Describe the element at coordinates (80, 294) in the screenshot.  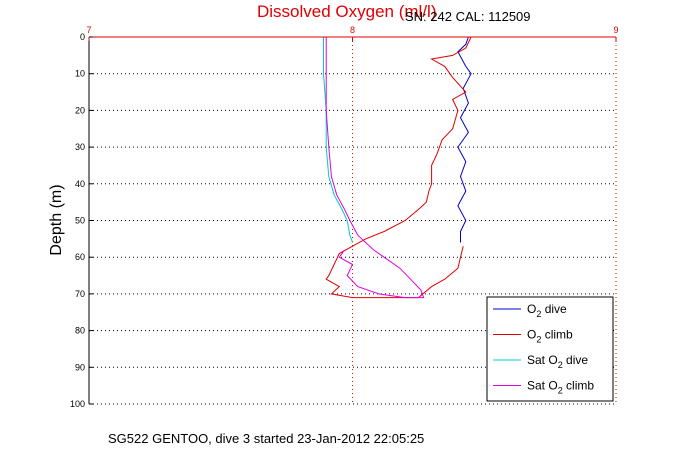
I see `y-tick-label-70: 70` at that location.